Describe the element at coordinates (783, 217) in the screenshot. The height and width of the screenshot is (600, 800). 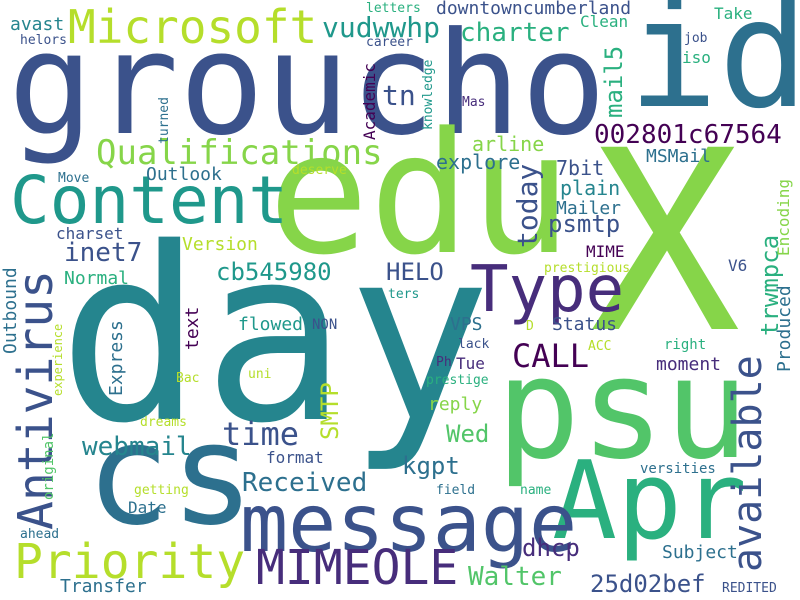
I see `word-encoding: Encoding` at that location.